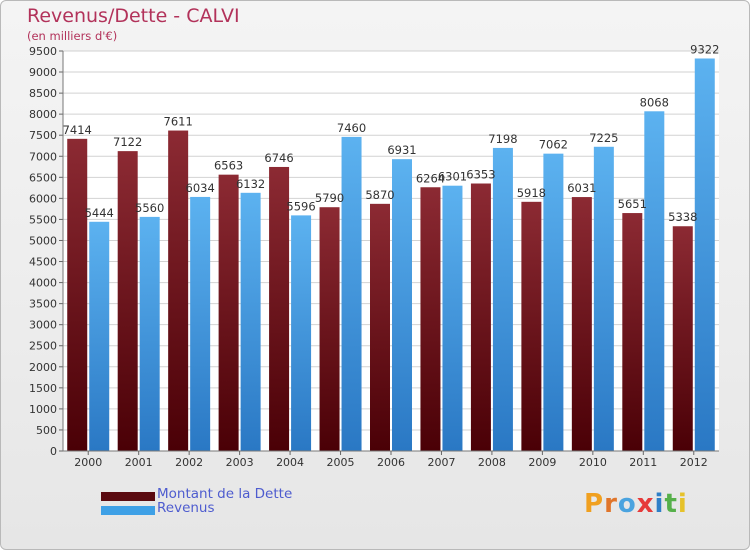 The width and height of the screenshot is (750, 550). What do you see at coordinates (341, 462) in the screenshot?
I see `x-tick-label: 2005` at bounding box center [341, 462].